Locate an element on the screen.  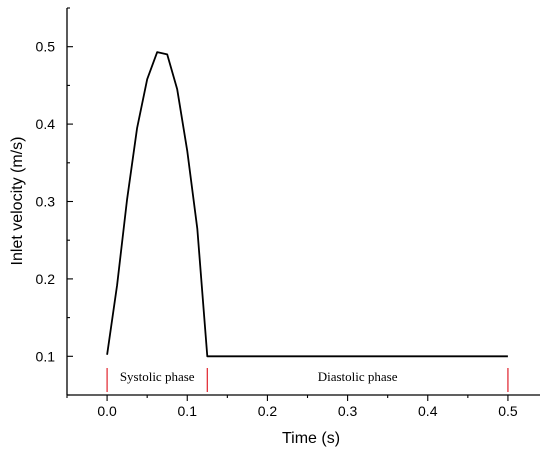
x-tick-label: 0.2 is located at coordinates (268, 411).